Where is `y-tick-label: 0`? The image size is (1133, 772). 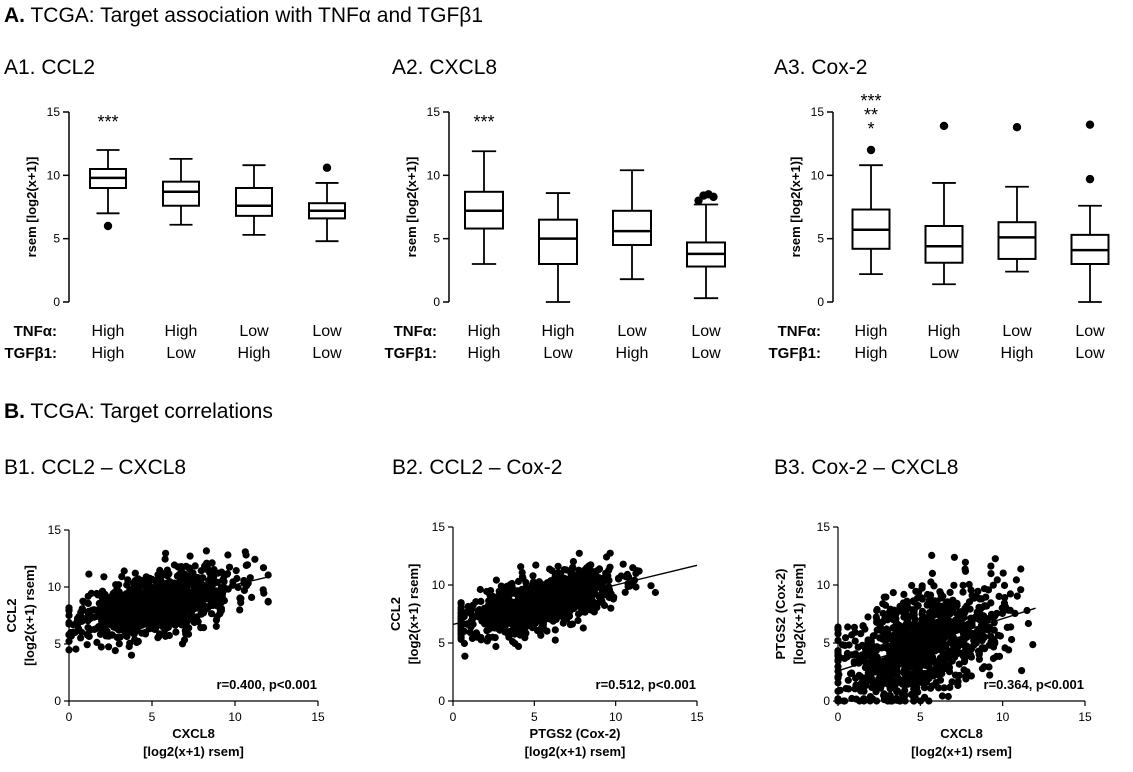 y-tick-label: 0 is located at coordinates (436, 302).